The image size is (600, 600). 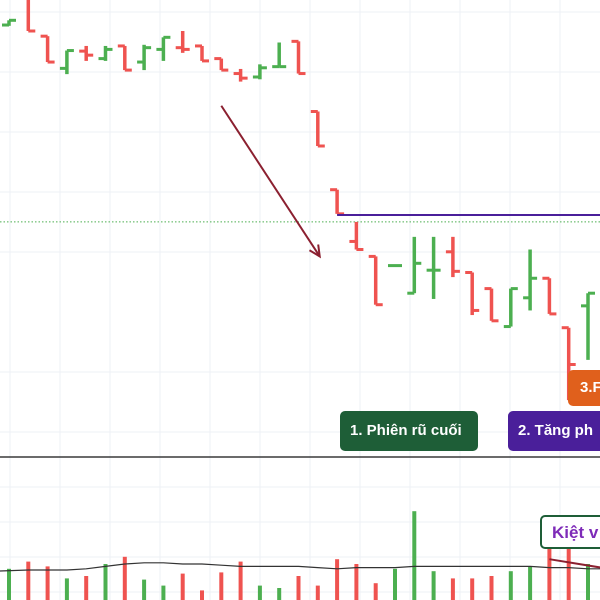 I want to click on annotation-rally: 2. Tăng ph, so click(x=554, y=431).